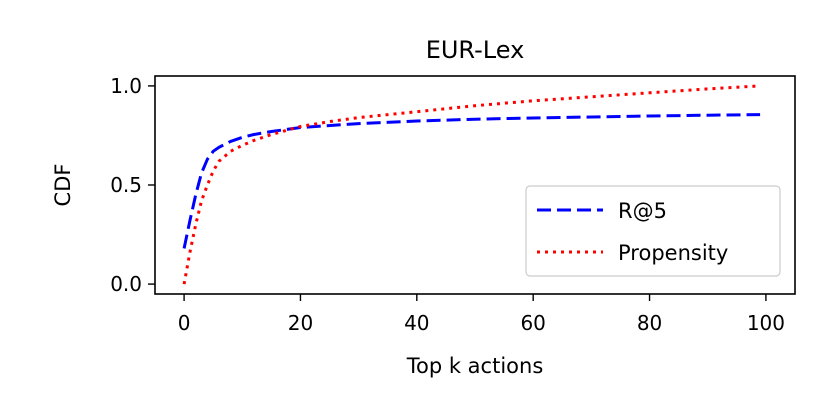 The width and height of the screenshot is (830, 415). I want to click on legend-label-propensity: Propensity, so click(673, 253).